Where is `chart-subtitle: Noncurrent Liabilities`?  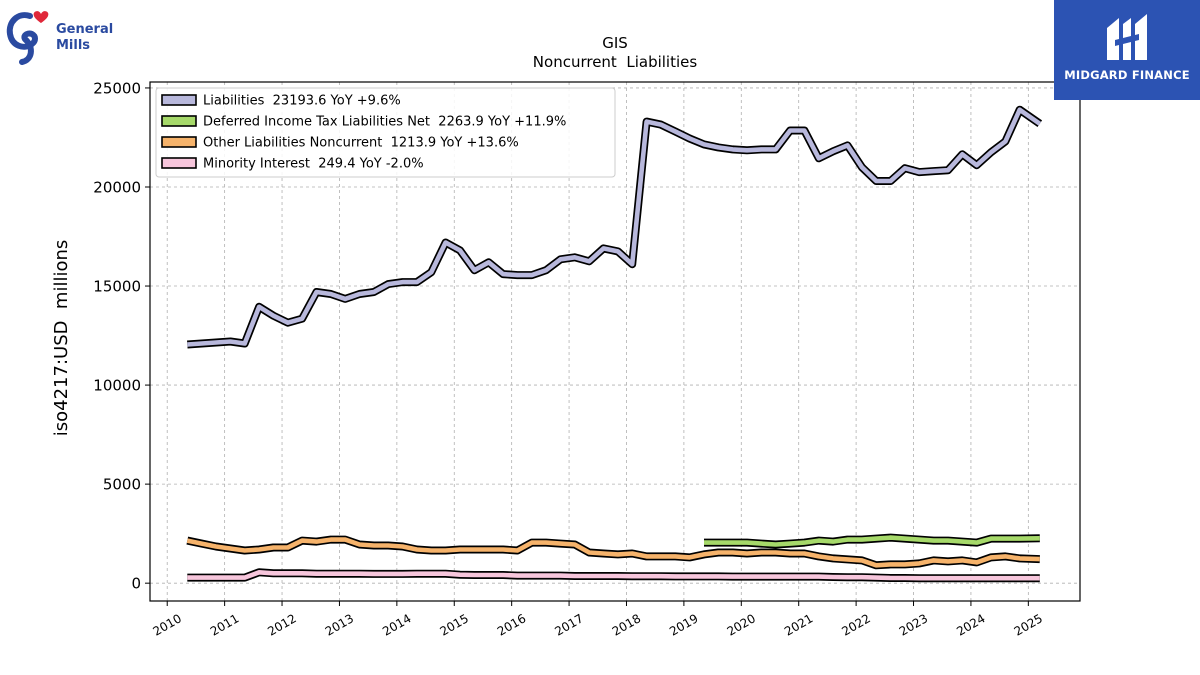 chart-subtitle: Noncurrent Liabilities is located at coordinates (615, 62).